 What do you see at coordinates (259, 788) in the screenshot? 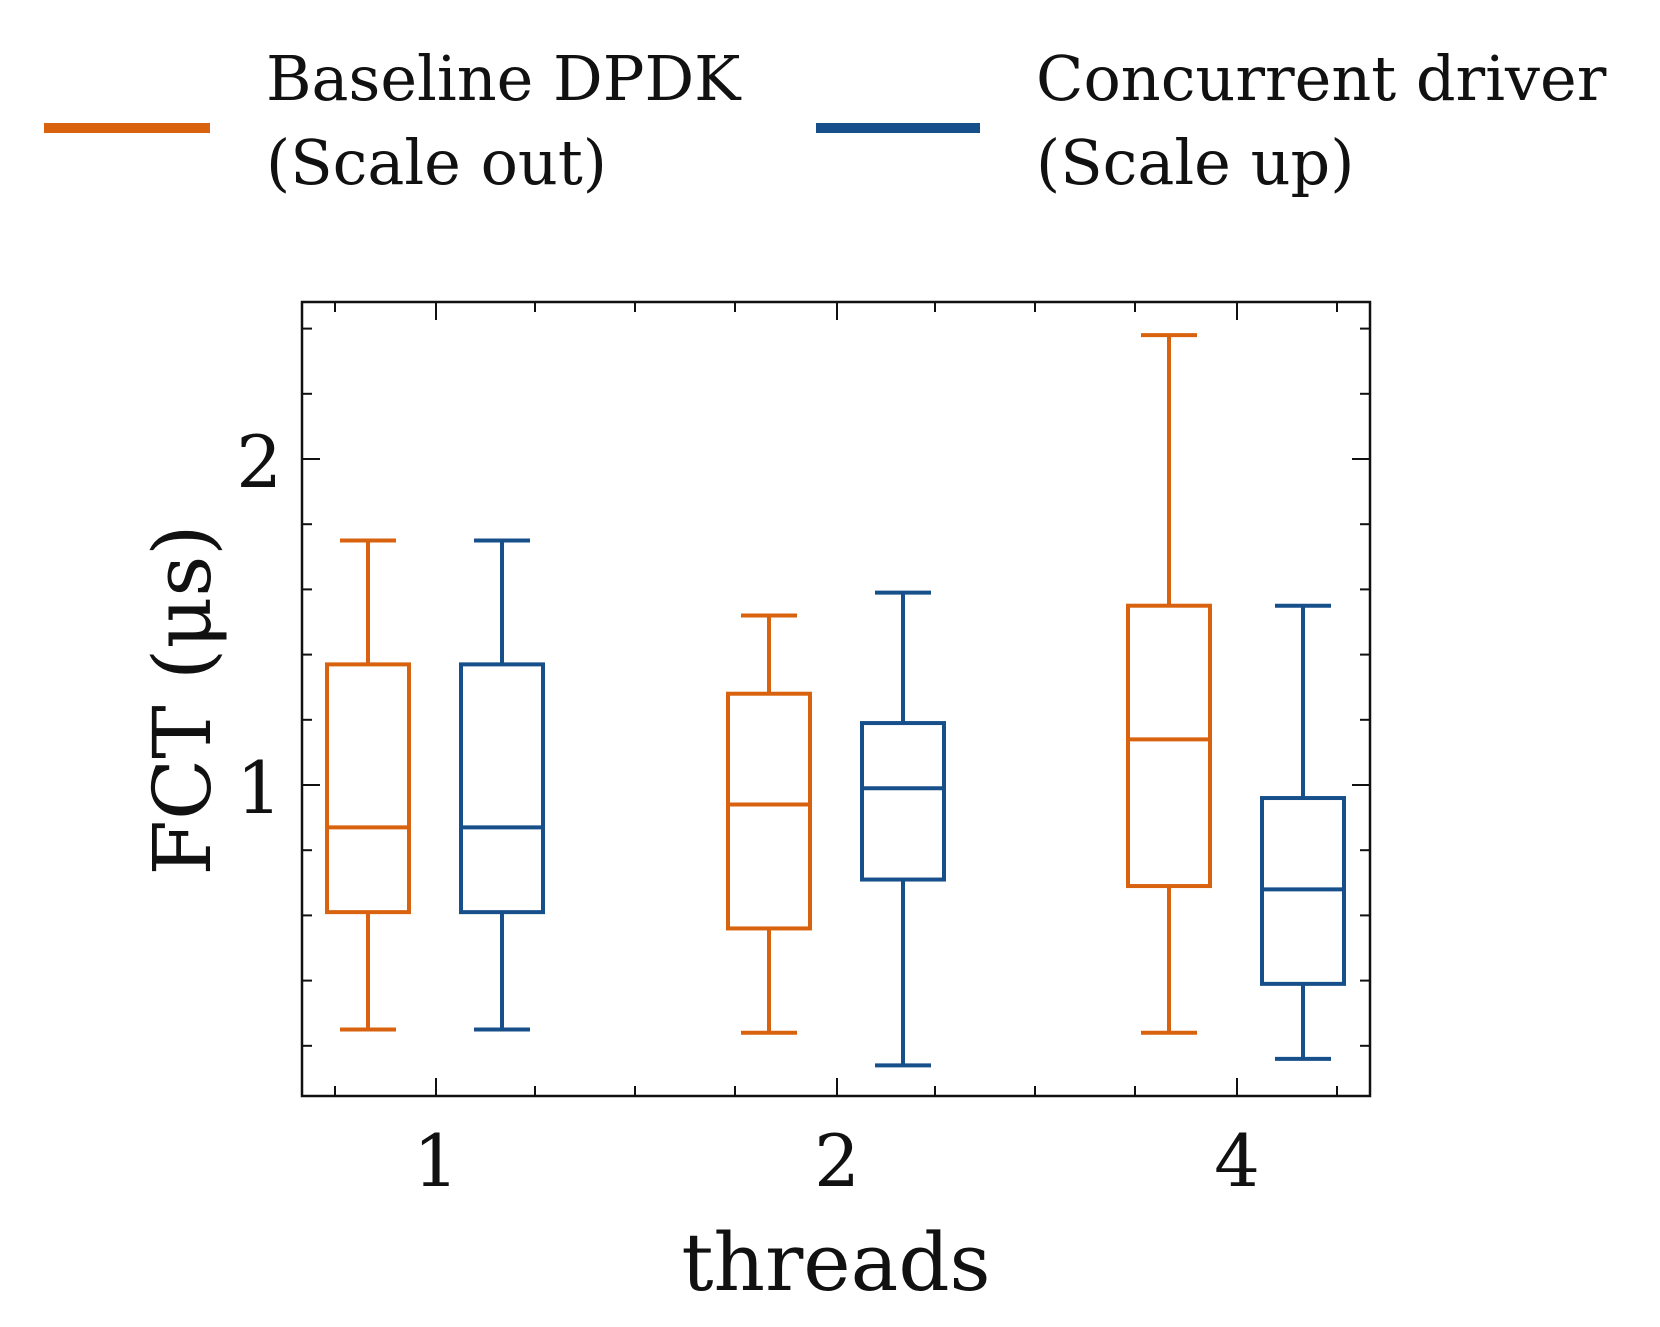
I see `y-tick-label-1: 1` at bounding box center [259, 788].